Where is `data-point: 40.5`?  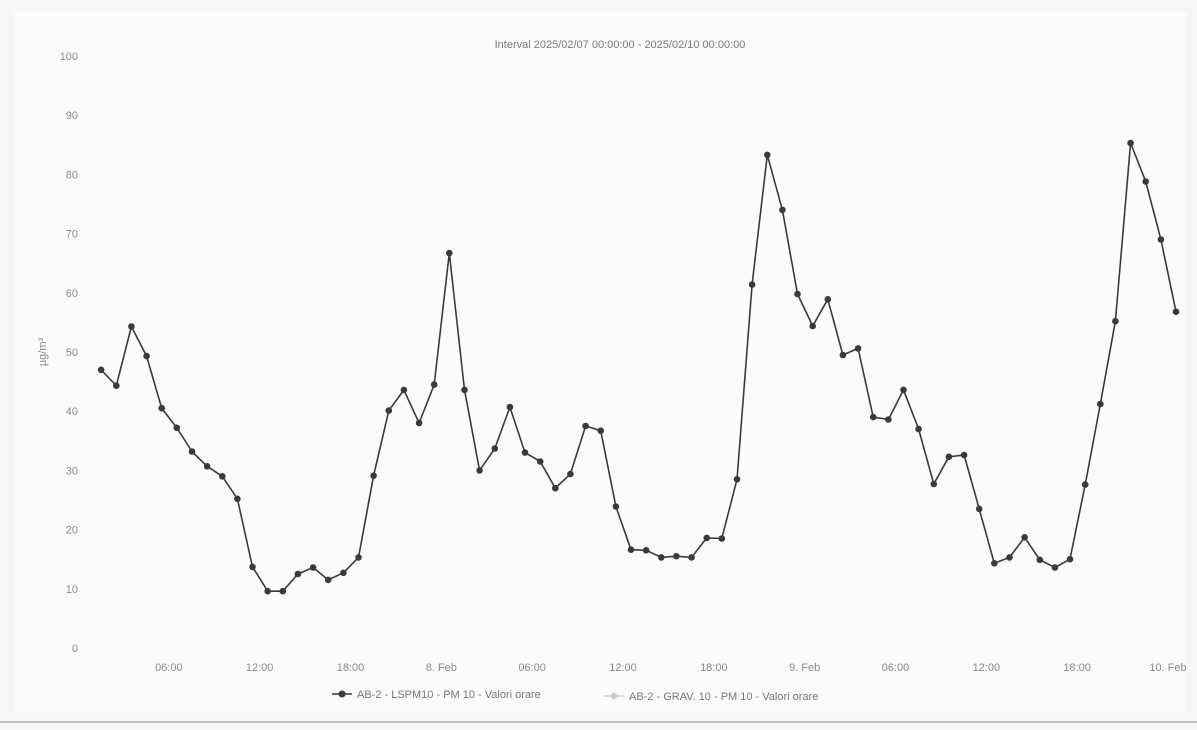
data-point: 40.5 is located at coordinates (161, 408).